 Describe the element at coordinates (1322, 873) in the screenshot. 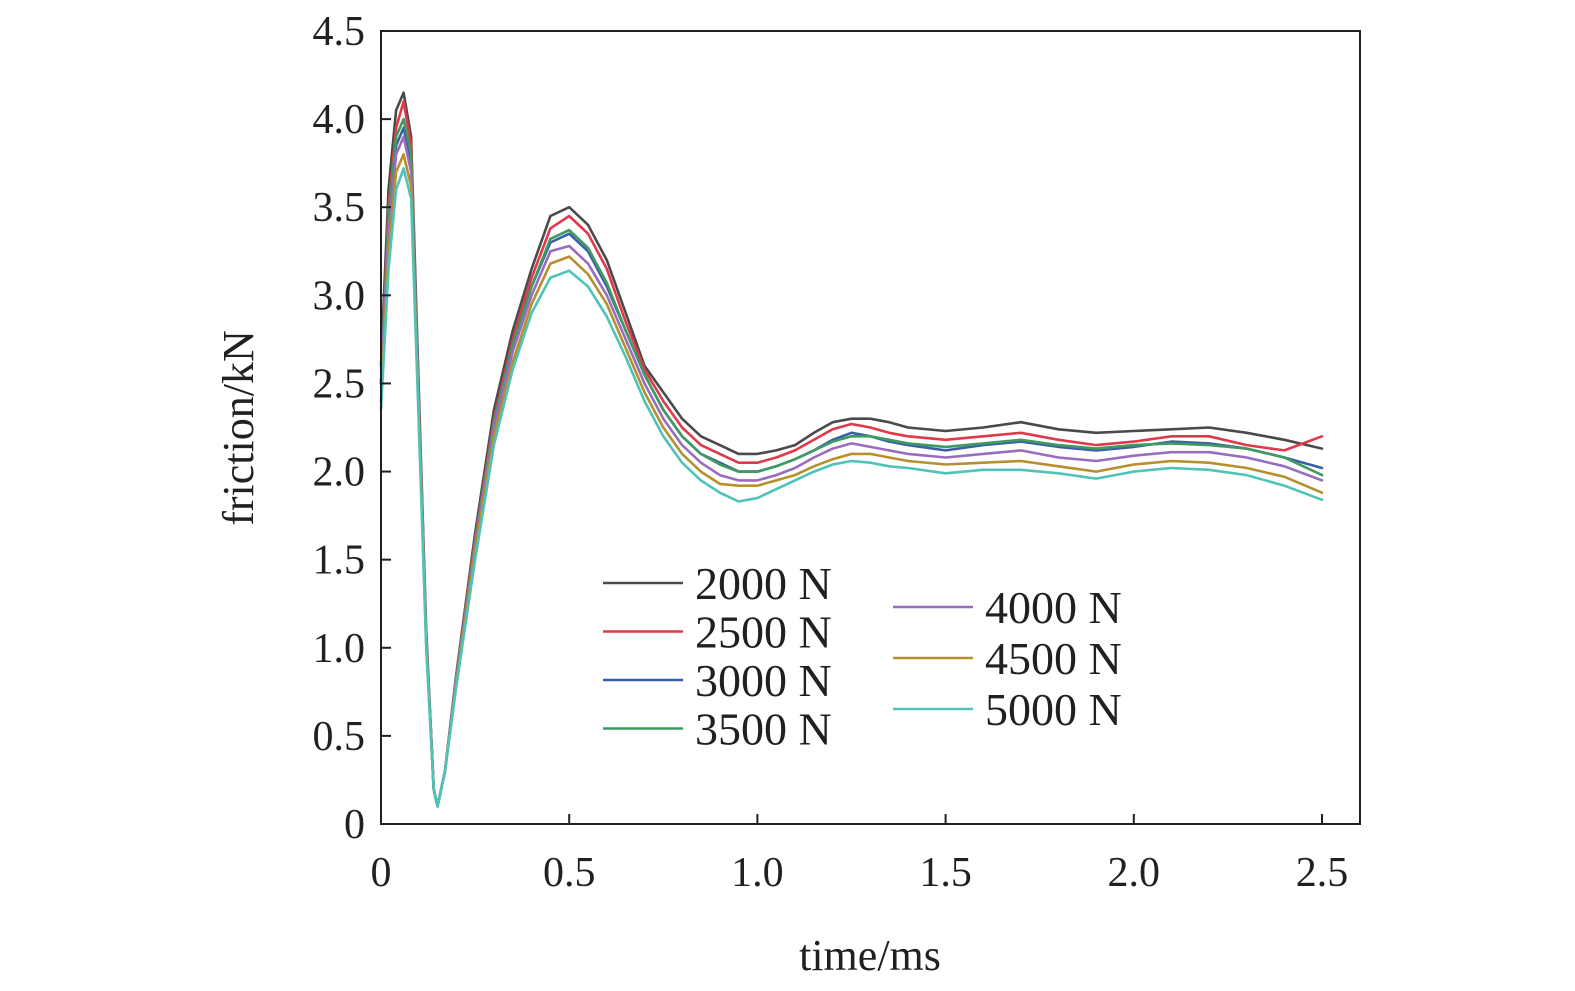

I see `x-tick-label: 2.5` at that location.